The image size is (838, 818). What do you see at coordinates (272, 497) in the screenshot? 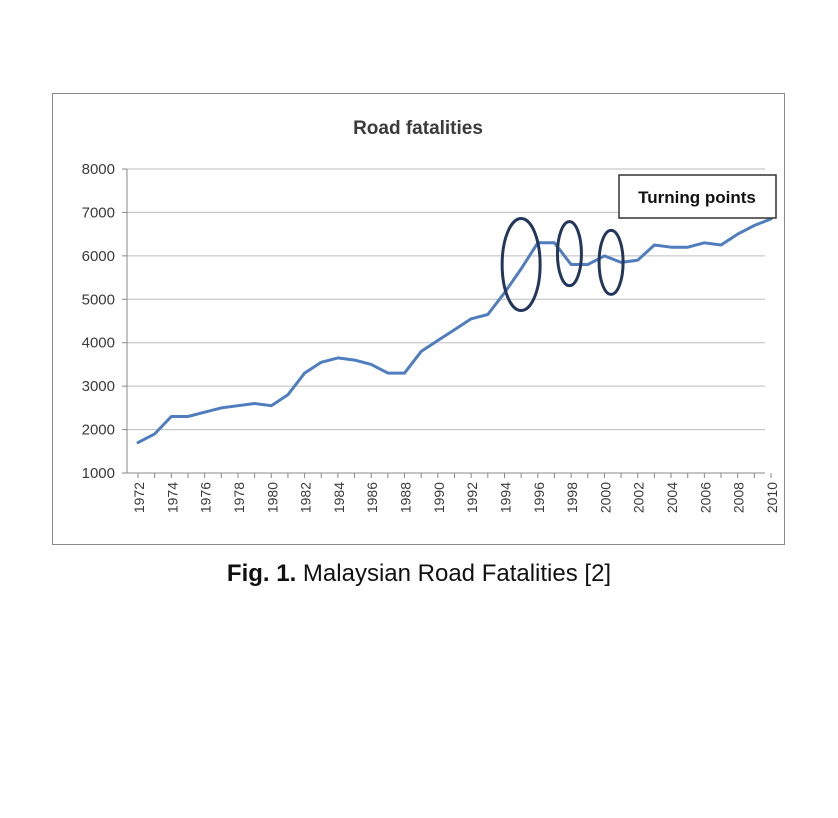
I see `xtick-label-1980: 1980` at bounding box center [272, 497].